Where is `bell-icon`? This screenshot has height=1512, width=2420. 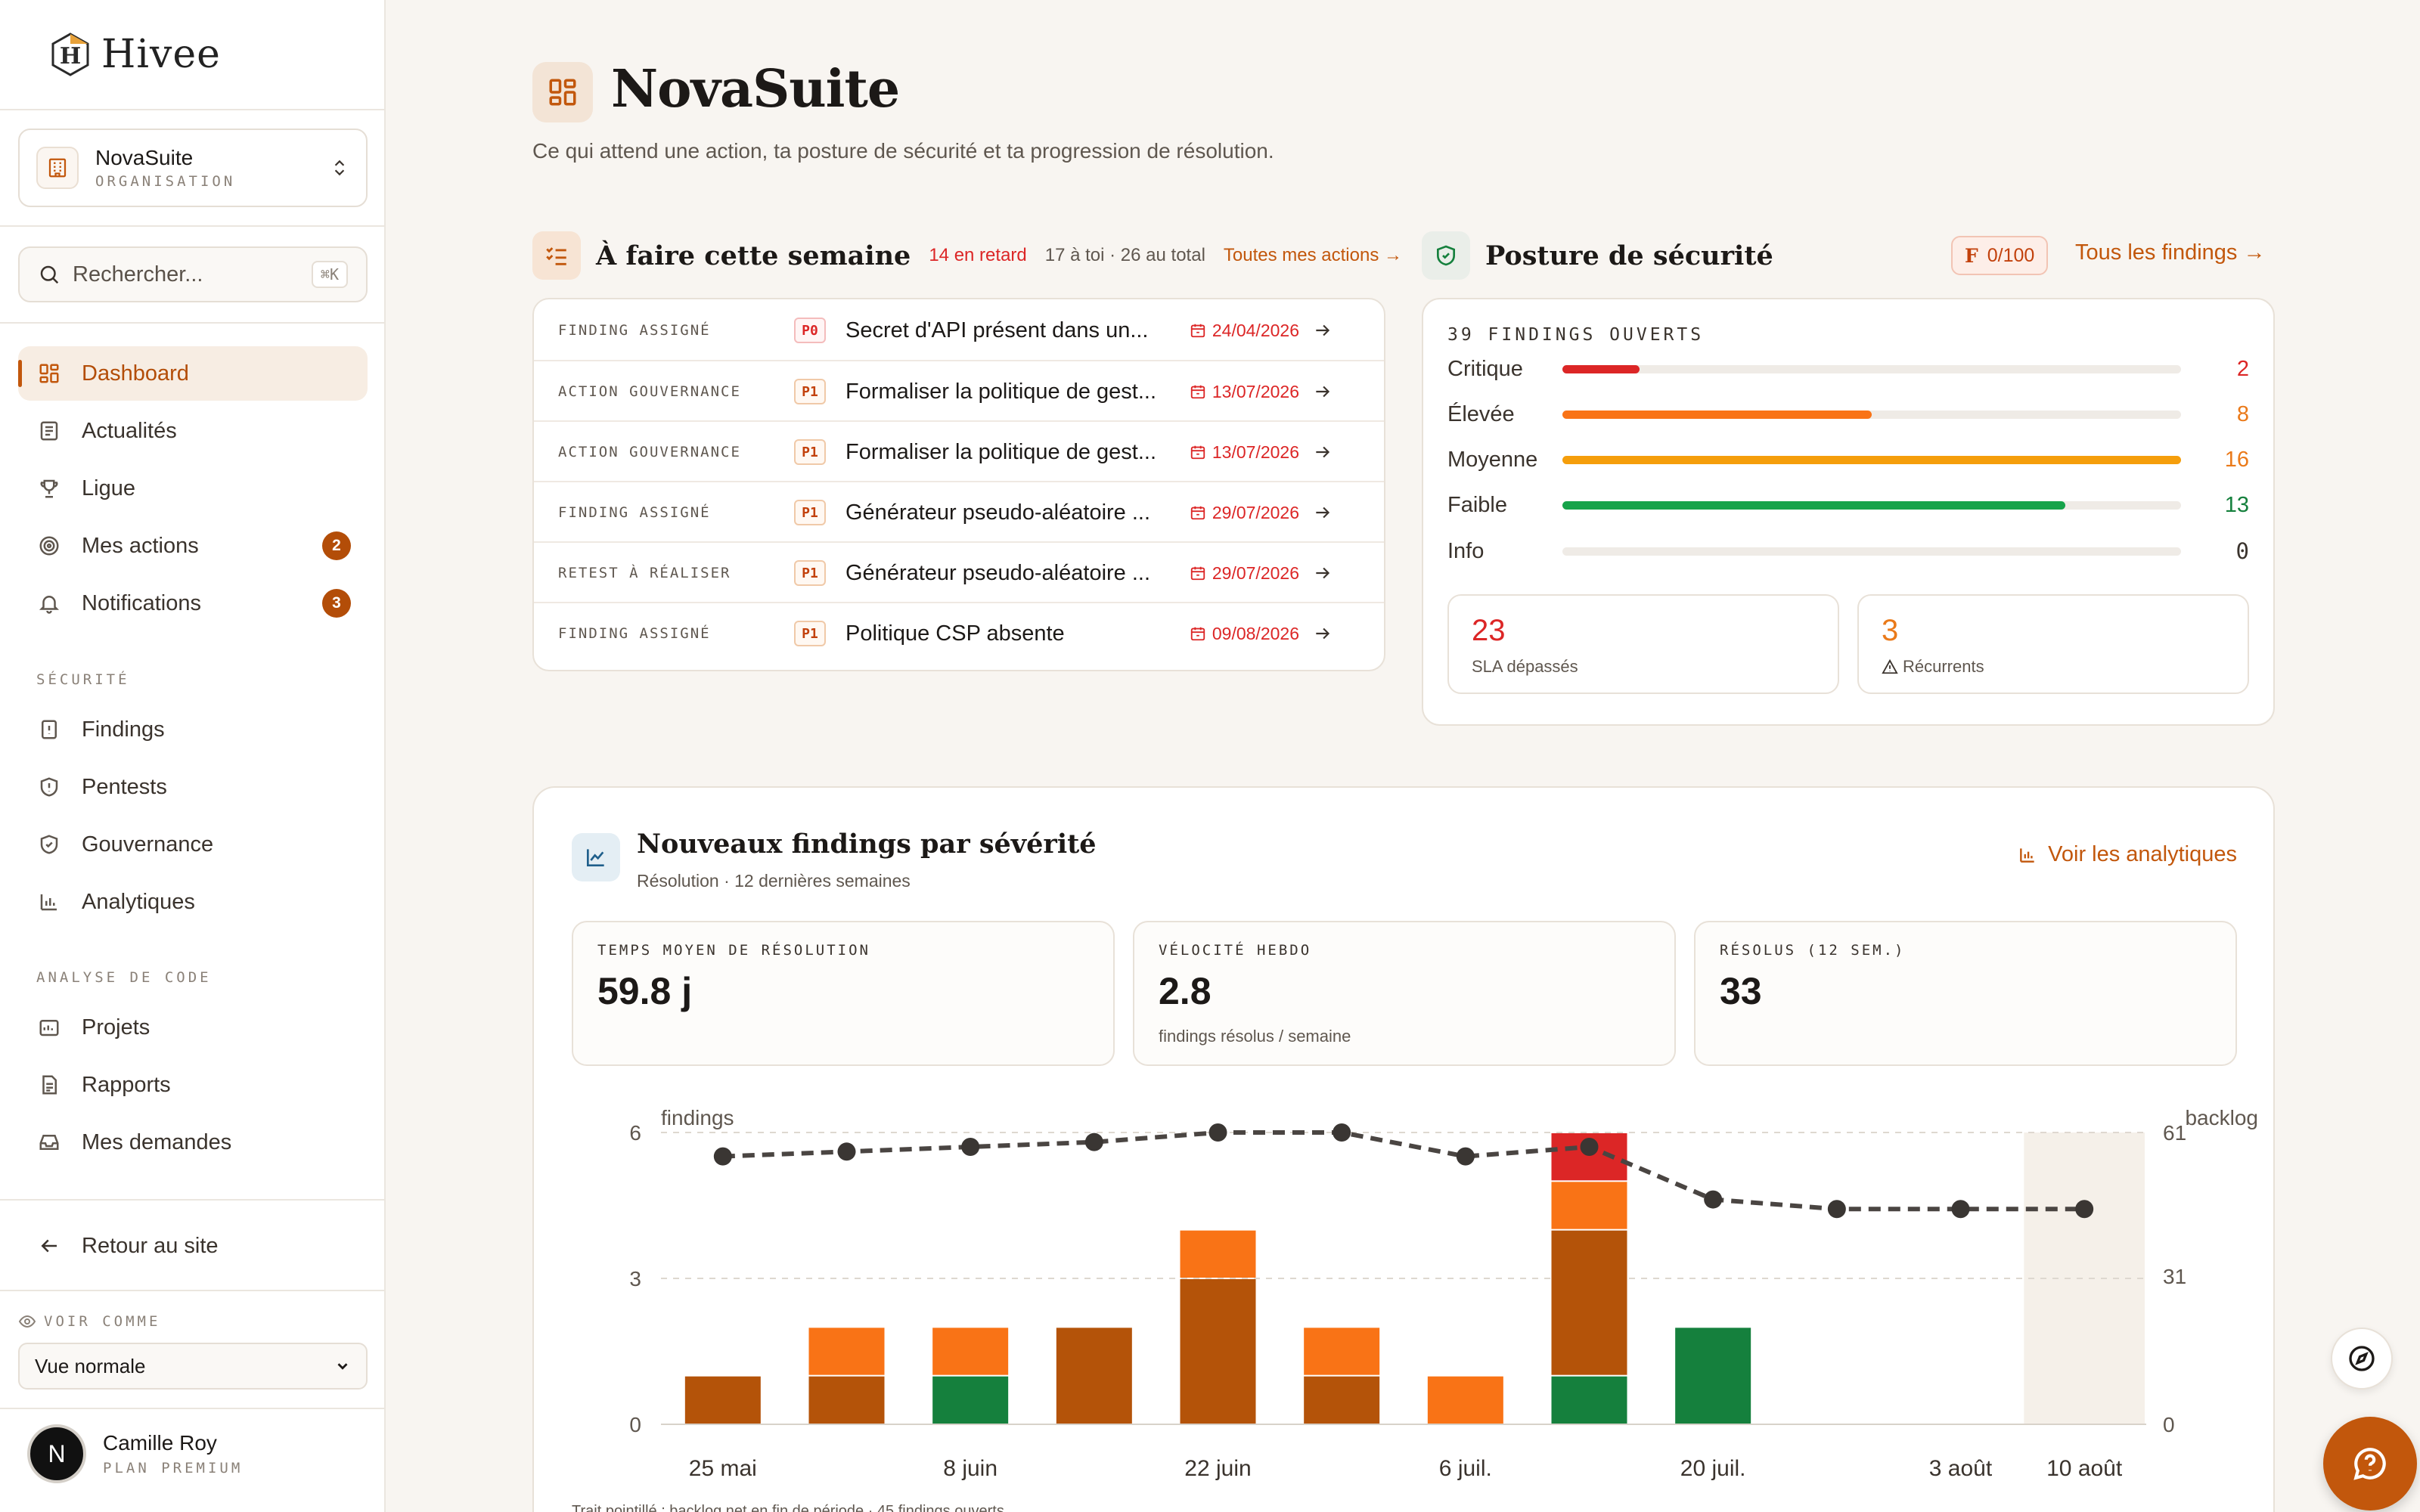
bell-icon is located at coordinates (49, 603).